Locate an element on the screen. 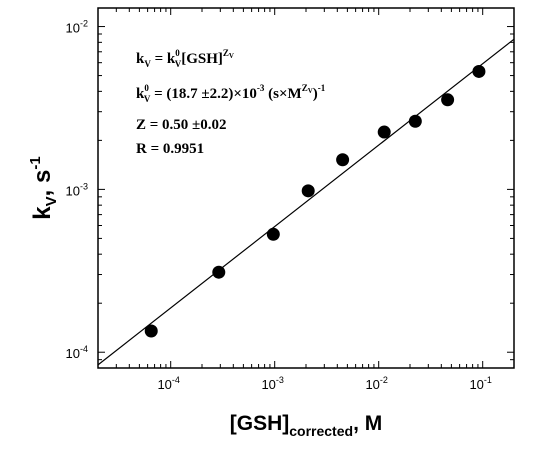  x-tick-label: 10⁻¹ is located at coordinates (480, 383).